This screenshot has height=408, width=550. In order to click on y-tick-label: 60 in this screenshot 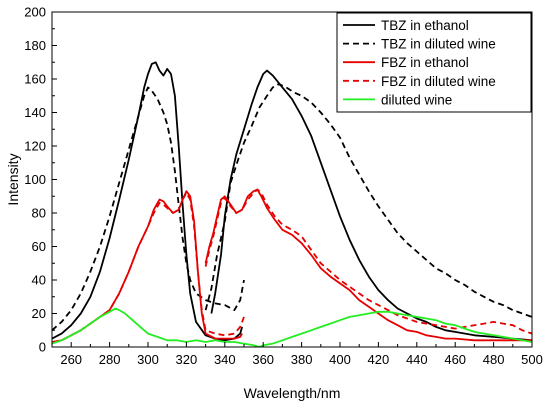, I will do `click(39, 246)`.